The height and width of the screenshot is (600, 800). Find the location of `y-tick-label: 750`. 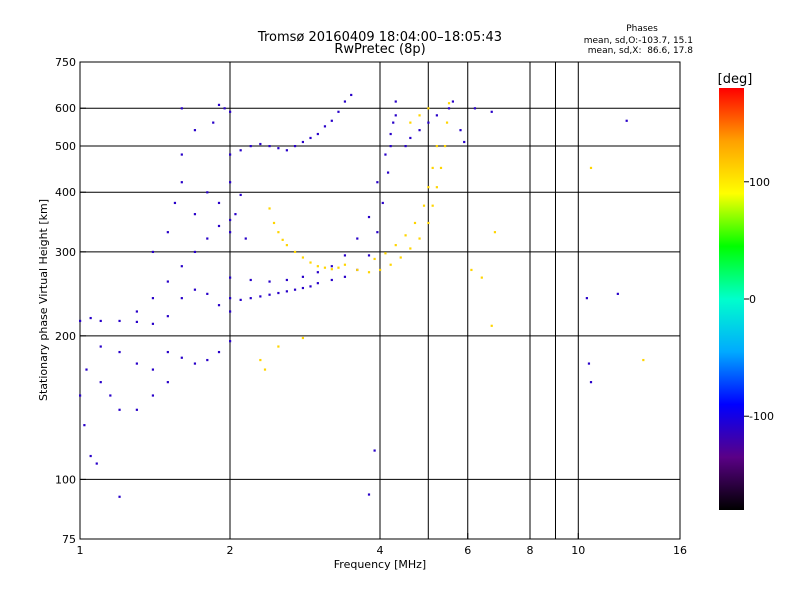

y-tick-label: 750 is located at coordinates (65, 62).